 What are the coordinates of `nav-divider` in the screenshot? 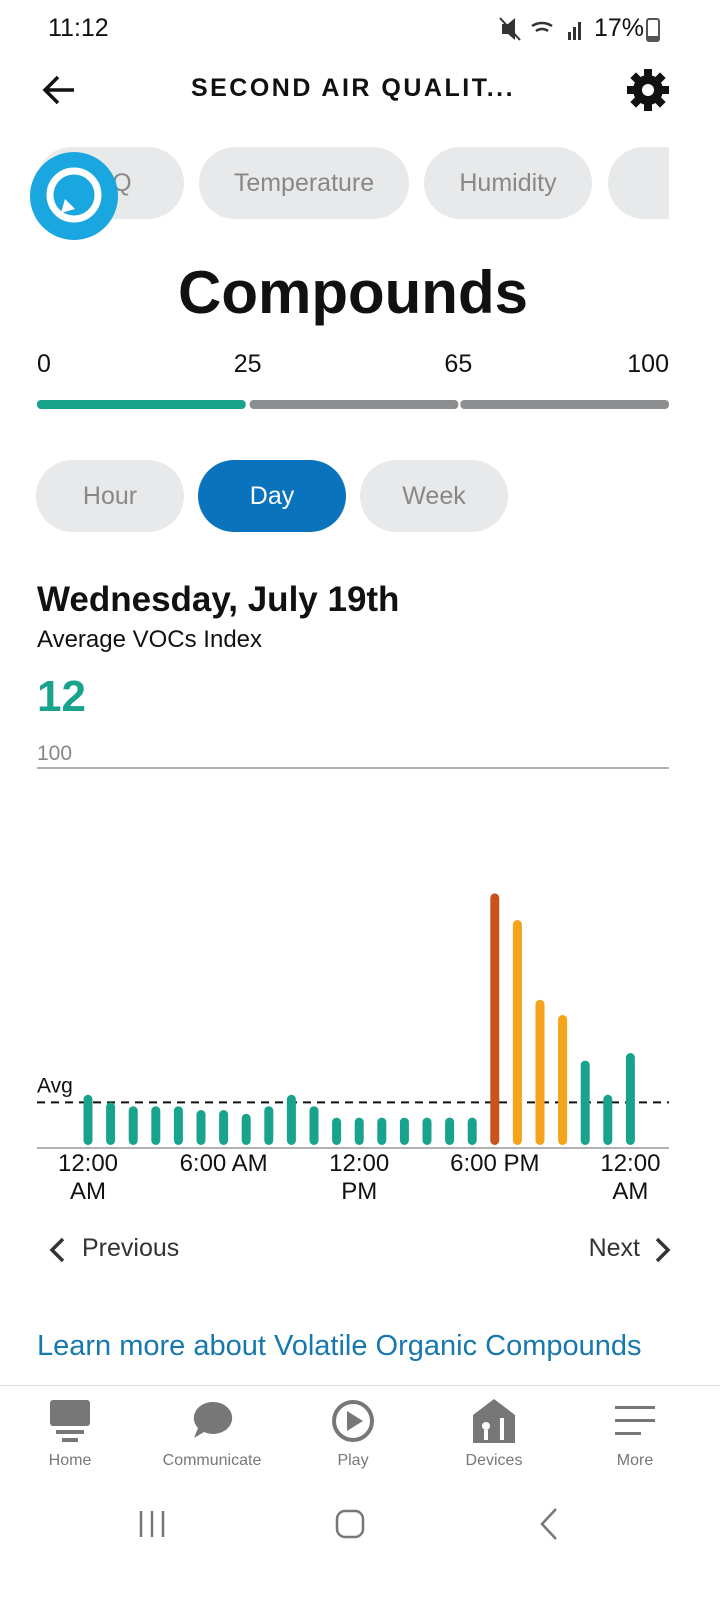 It's located at (360, 1385).